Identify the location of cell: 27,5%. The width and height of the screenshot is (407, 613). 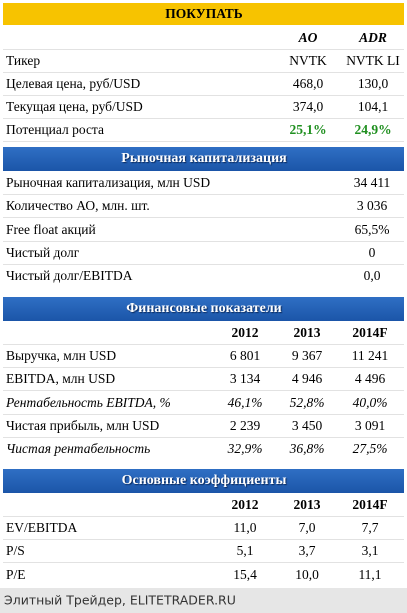
(370, 449).